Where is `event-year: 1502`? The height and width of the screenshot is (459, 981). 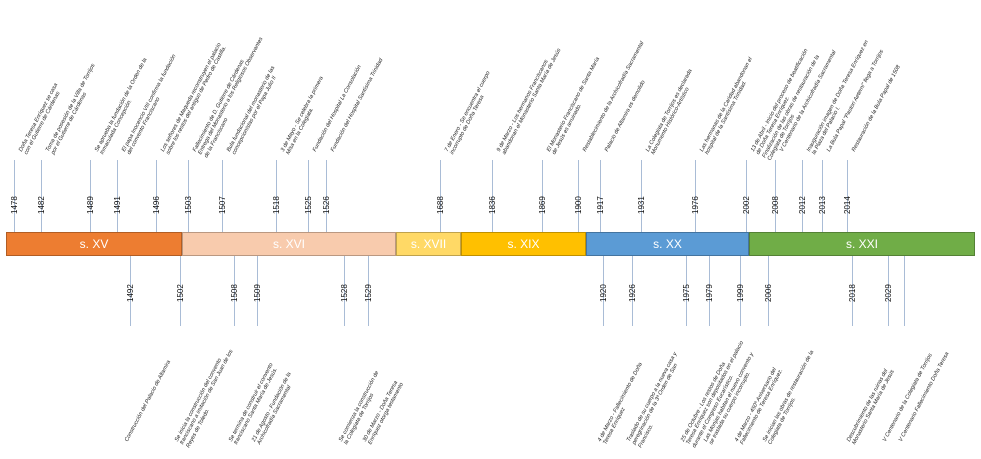 event-year: 1502 is located at coordinates (180, 293).